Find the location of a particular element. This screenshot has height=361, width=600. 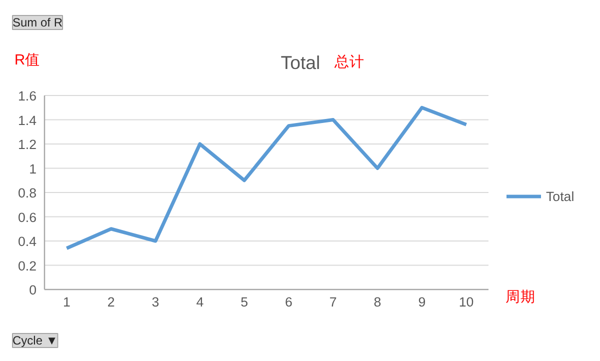

x-tick-label: 5 is located at coordinates (244, 302).